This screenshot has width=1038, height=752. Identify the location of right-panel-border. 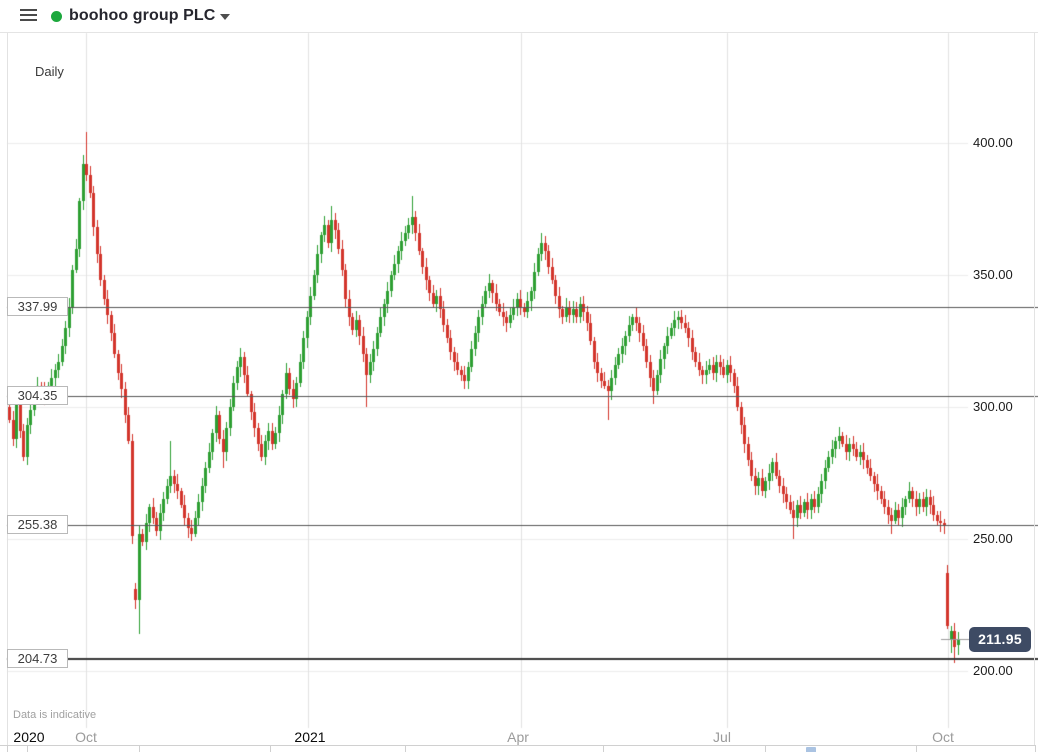
(1034, 392).